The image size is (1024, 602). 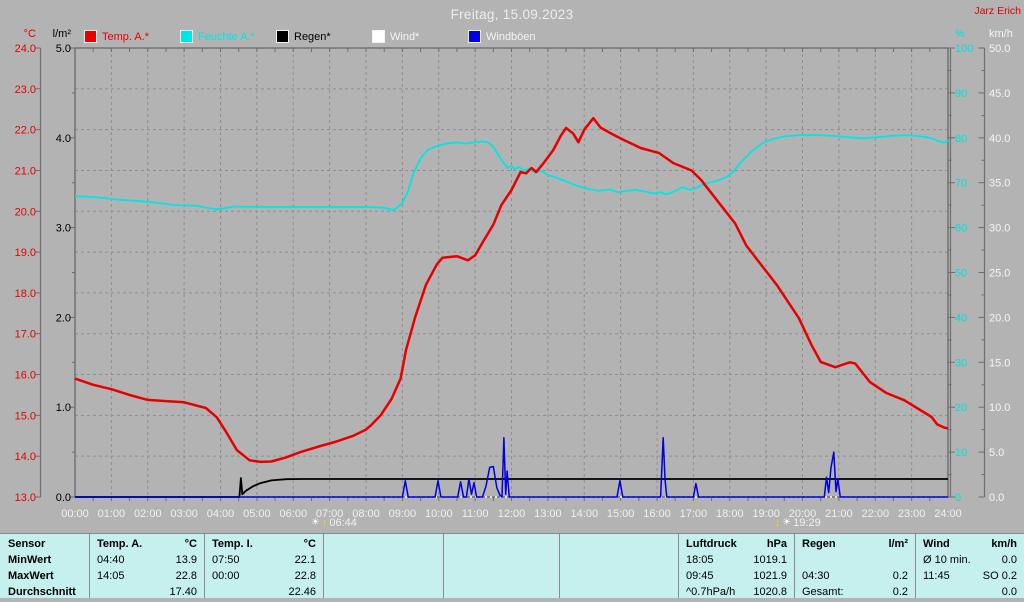 I want to click on x-axis-label: 00:00, so click(x=75, y=514).